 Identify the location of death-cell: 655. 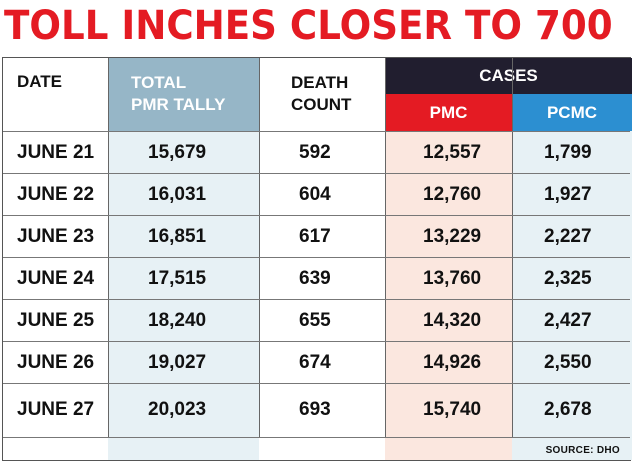
(315, 320).